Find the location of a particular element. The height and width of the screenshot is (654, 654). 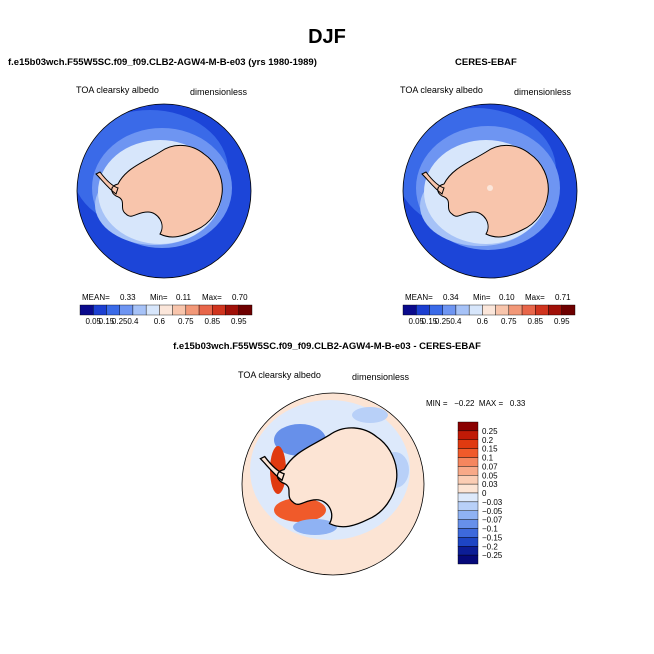

panel3-colorbar-tick-label: 0.1 is located at coordinates (488, 458).